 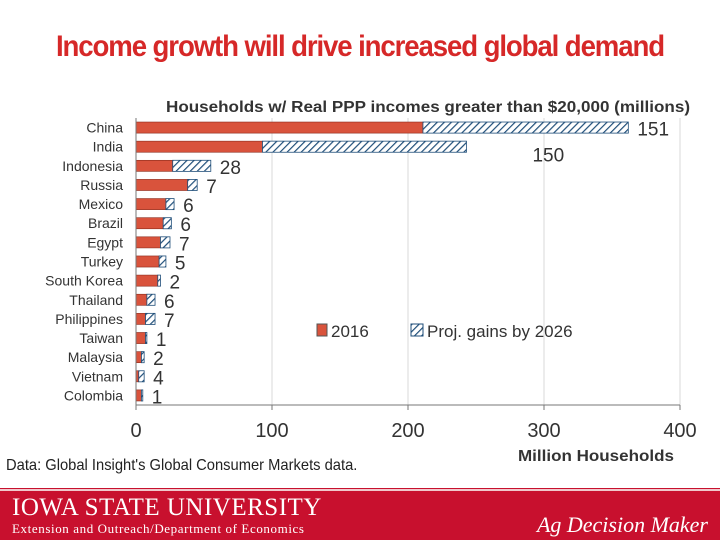 What do you see at coordinates (102, 262) in the screenshot?
I see `category-label-turkey: Turkey` at bounding box center [102, 262].